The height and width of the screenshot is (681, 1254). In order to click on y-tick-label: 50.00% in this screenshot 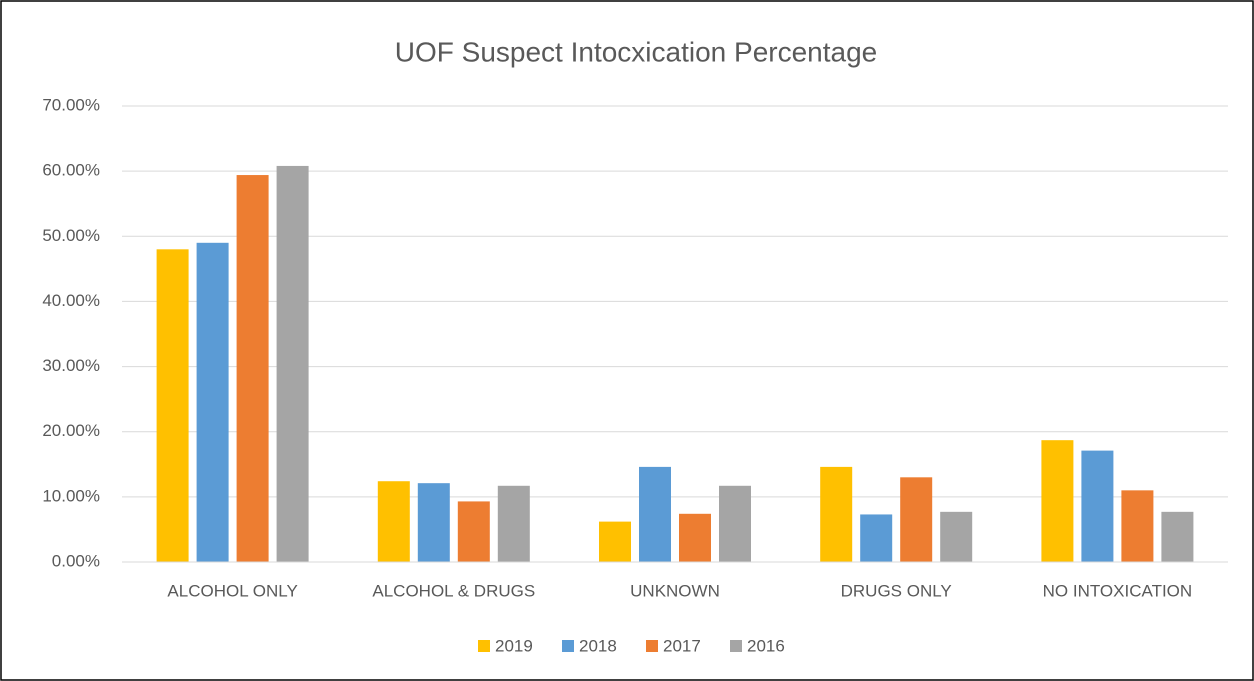, I will do `click(71, 235)`.